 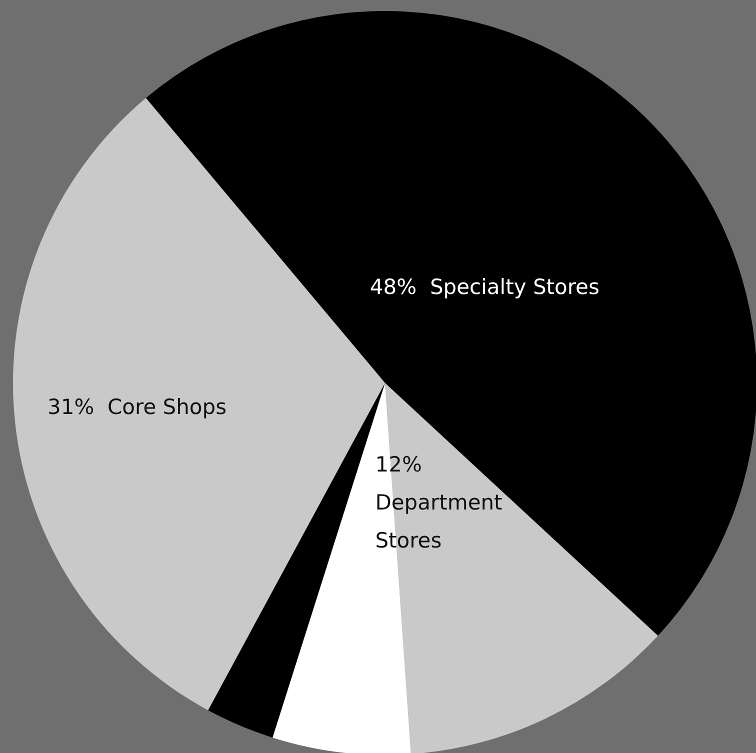 What do you see at coordinates (438, 521) in the screenshot?
I see `slice-label: Department Stores` at bounding box center [438, 521].